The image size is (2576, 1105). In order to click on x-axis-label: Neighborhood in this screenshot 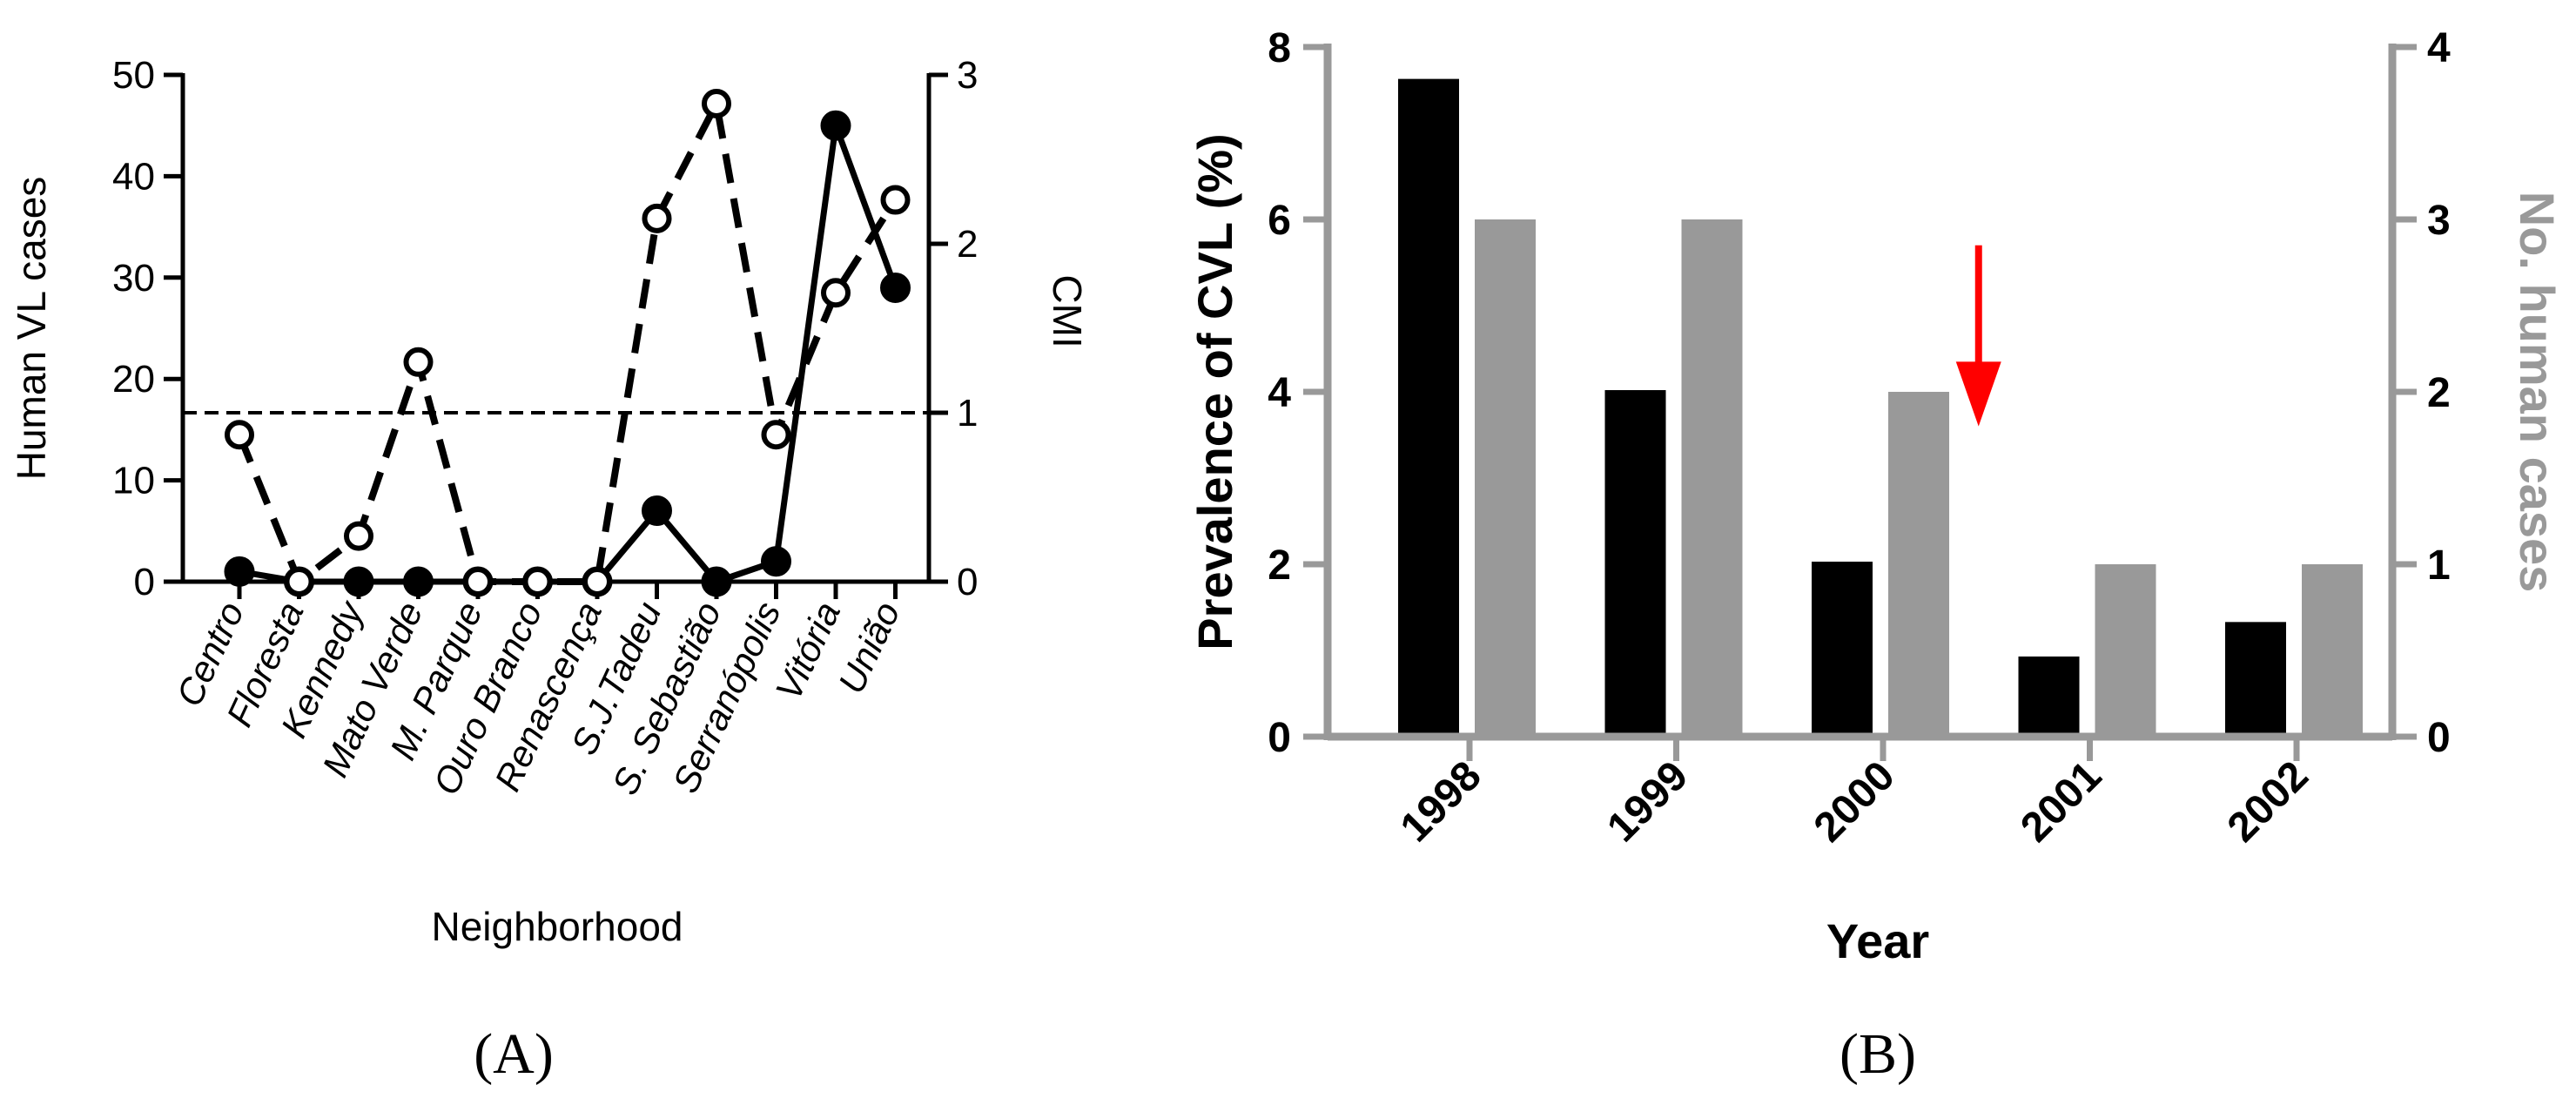, I will do `click(557, 926)`.